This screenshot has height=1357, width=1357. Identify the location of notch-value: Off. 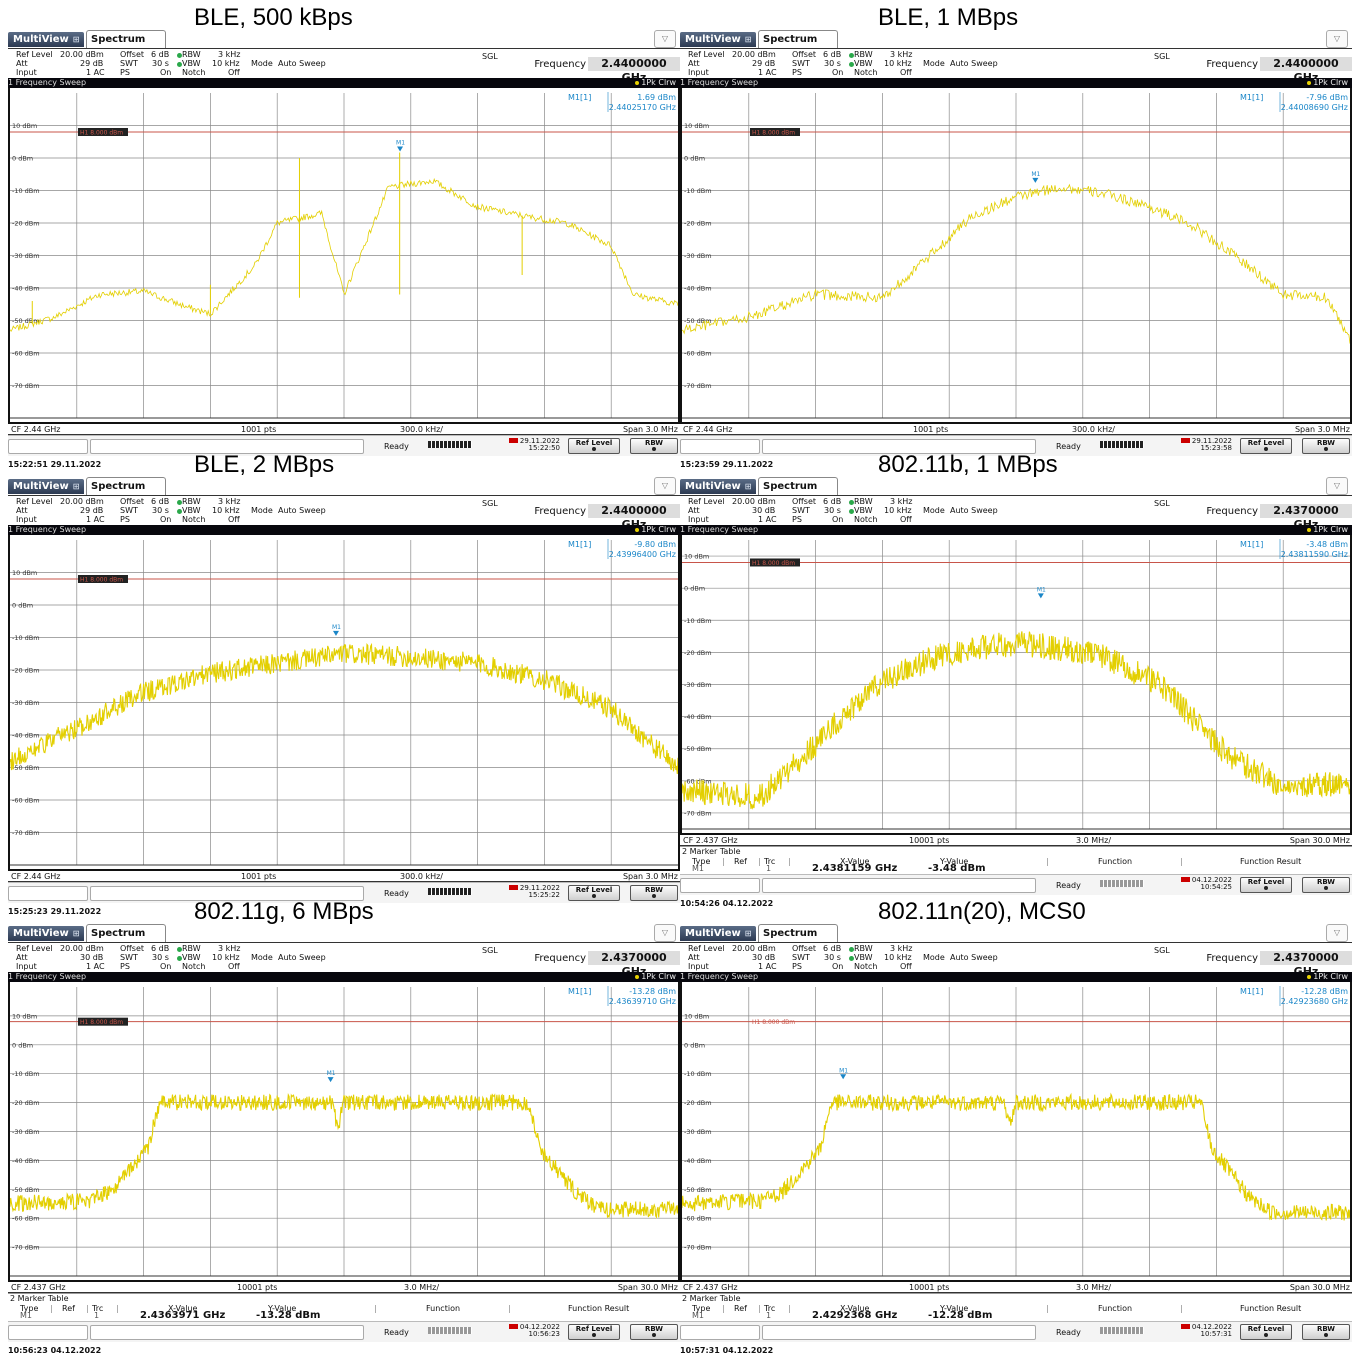
(234, 519).